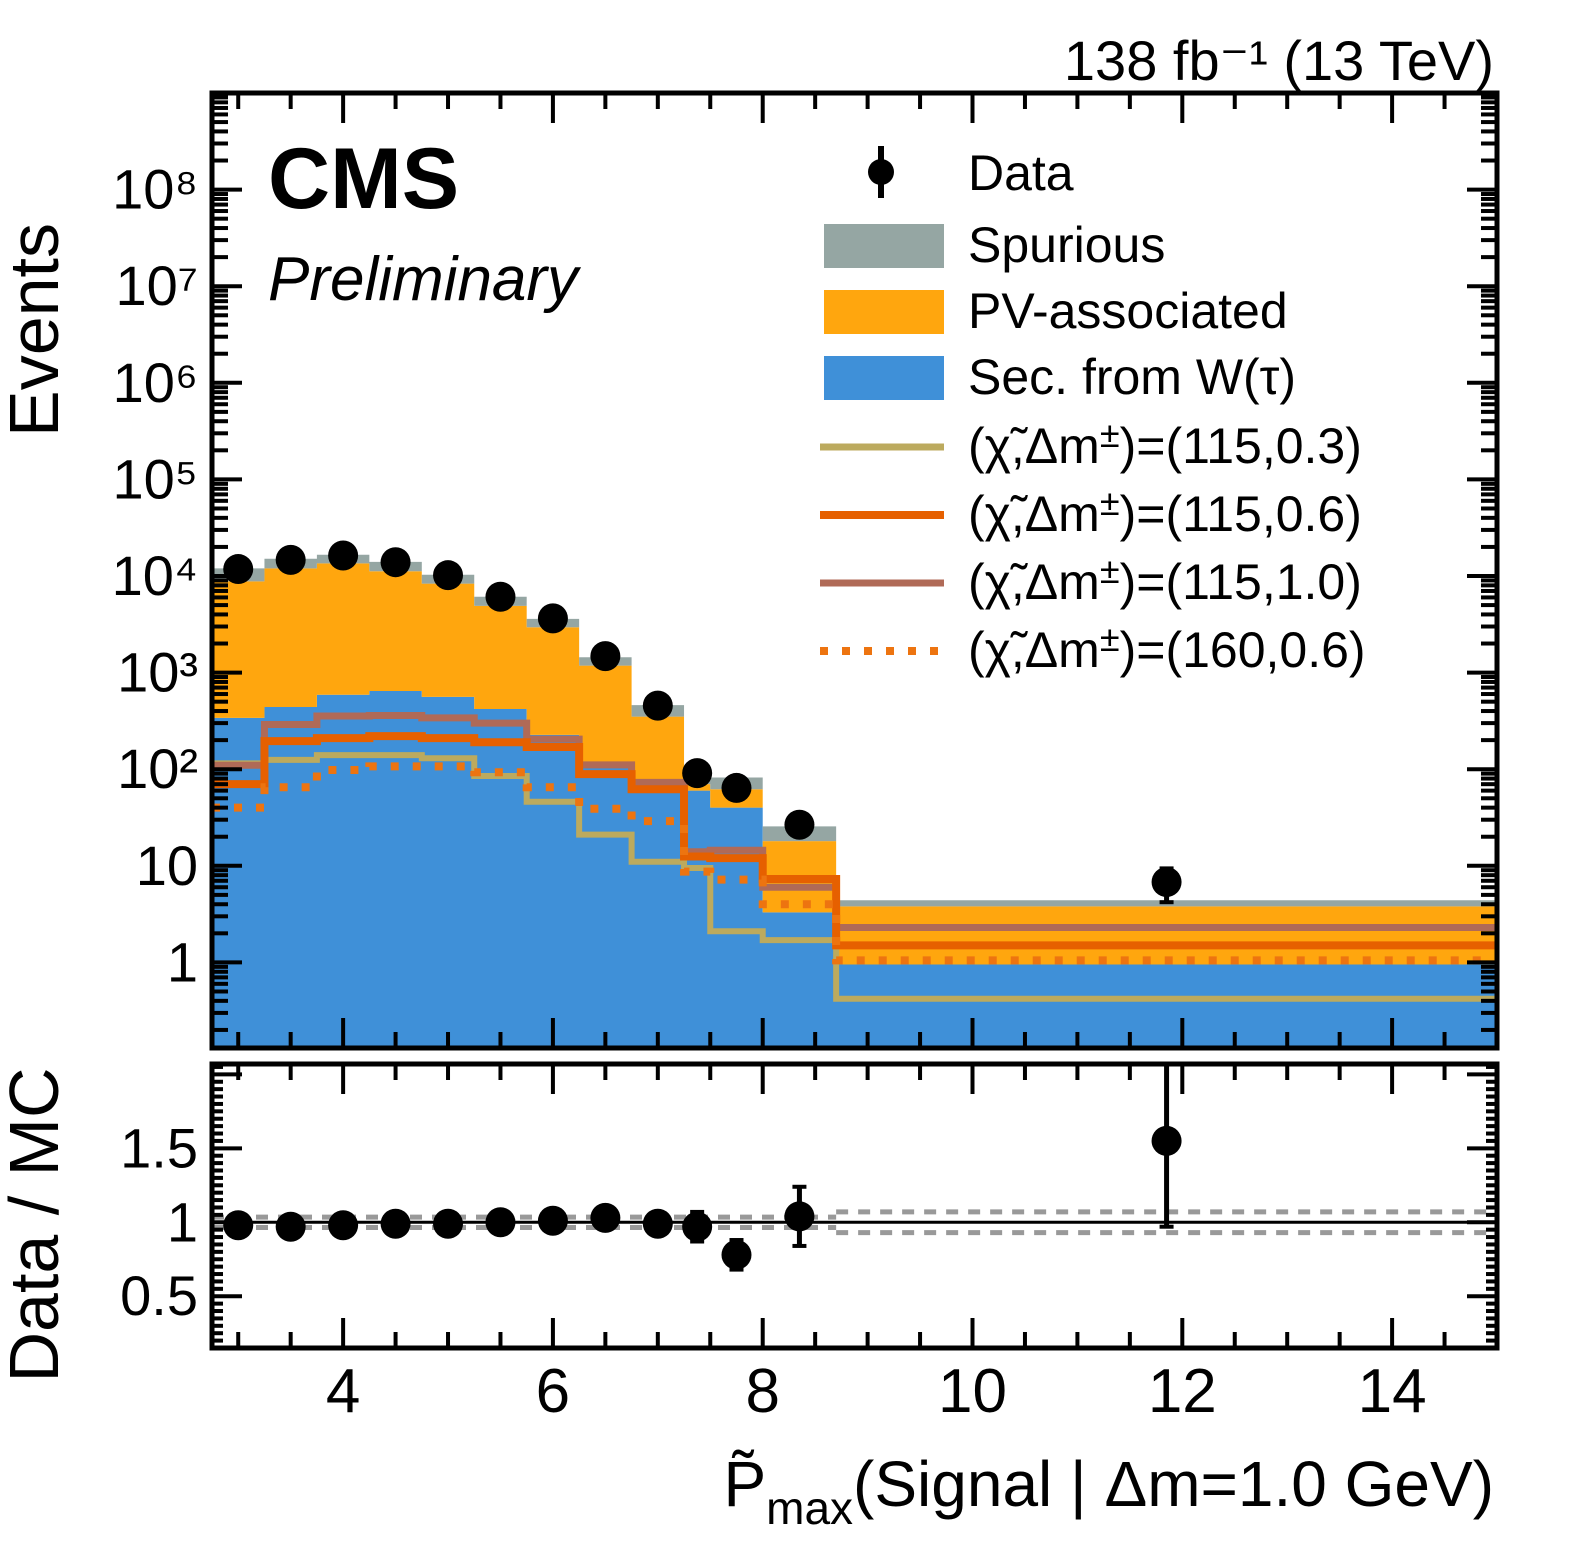 The width and height of the screenshot is (1576, 1549). Describe the element at coordinates (182, 961) in the screenshot. I see `main-y-tick-label: 1` at that location.